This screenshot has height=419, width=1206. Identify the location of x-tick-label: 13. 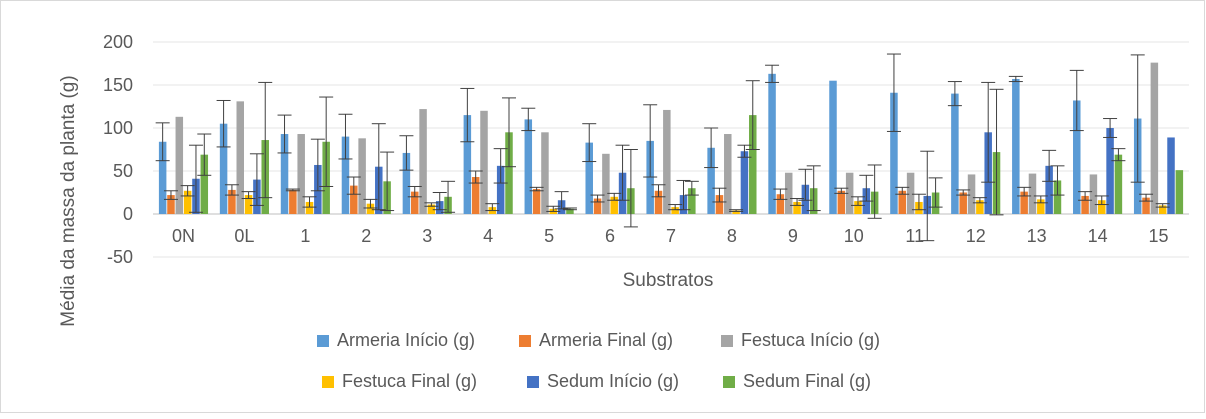
(1037, 236).